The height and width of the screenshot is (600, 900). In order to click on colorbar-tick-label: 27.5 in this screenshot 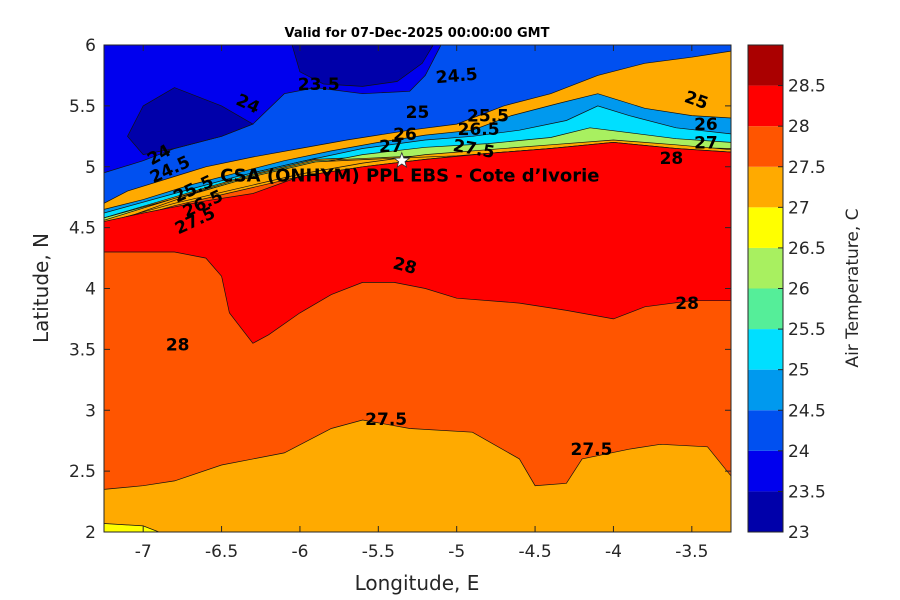, I will do `click(807, 168)`.